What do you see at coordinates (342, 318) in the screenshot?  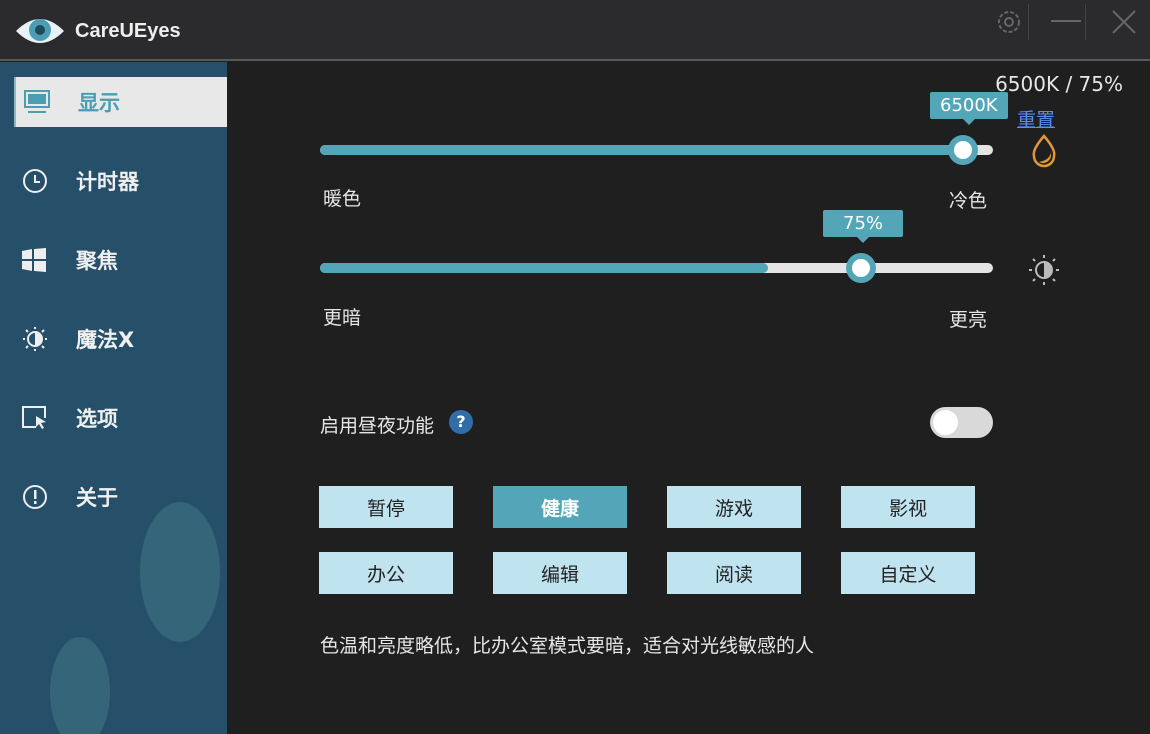 I see `darker-label: 更暗` at bounding box center [342, 318].